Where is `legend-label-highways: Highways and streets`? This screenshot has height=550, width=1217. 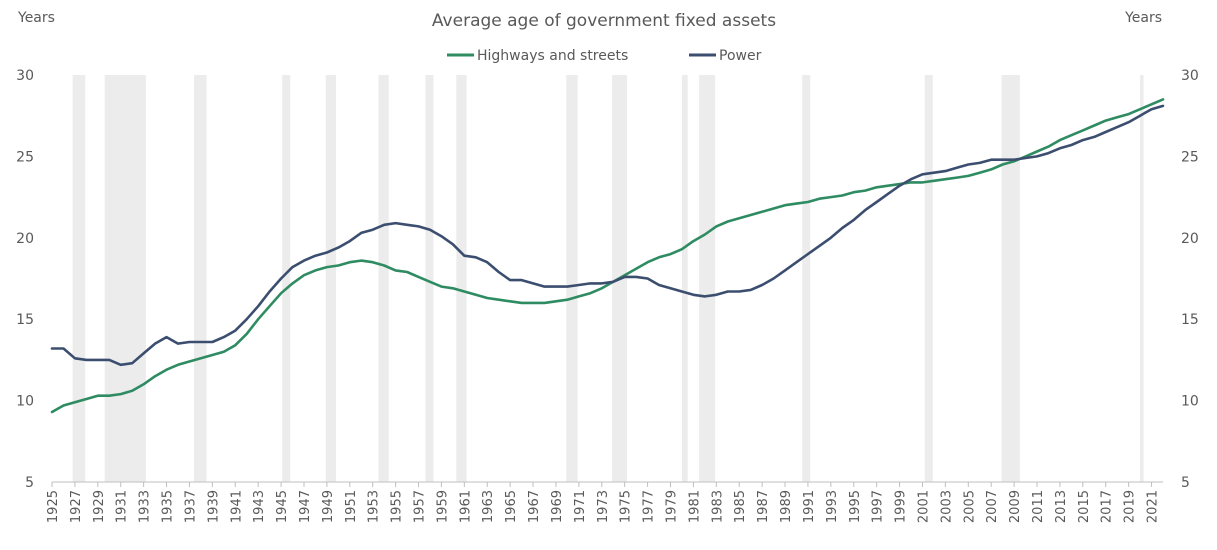
legend-label-highways: Highways and streets is located at coordinates (552, 56).